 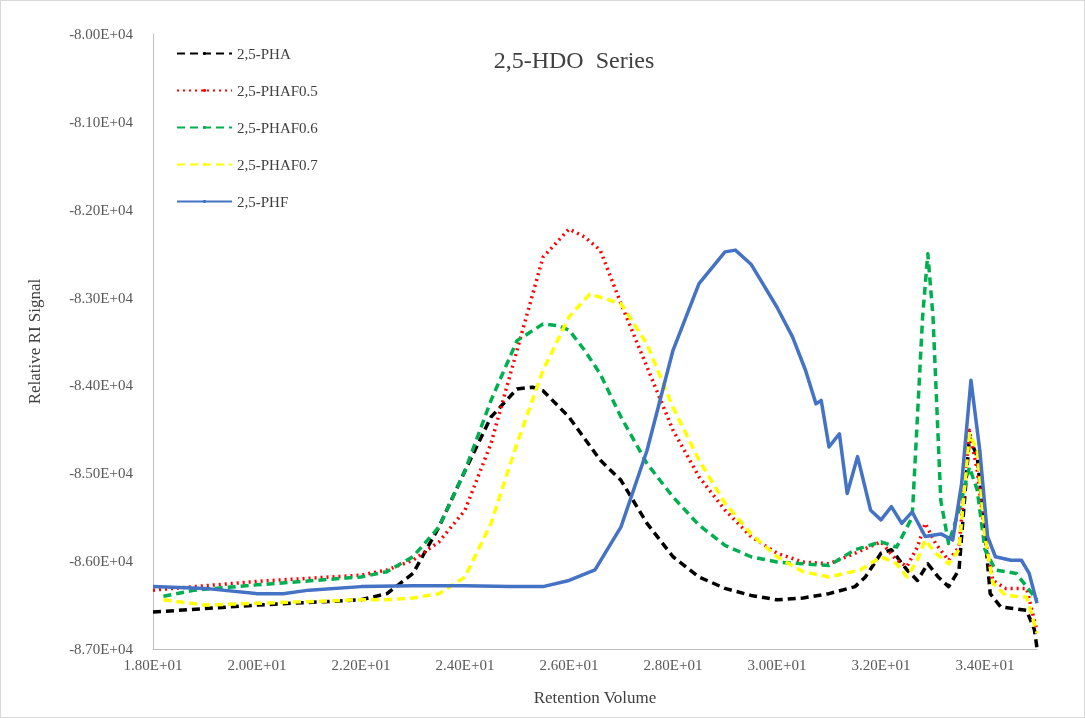 What do you see at coordinates (278, 127) in the screenshot?
I see `legend-label: 2,5-PHAF0.6` at bounding box center [278, 127].